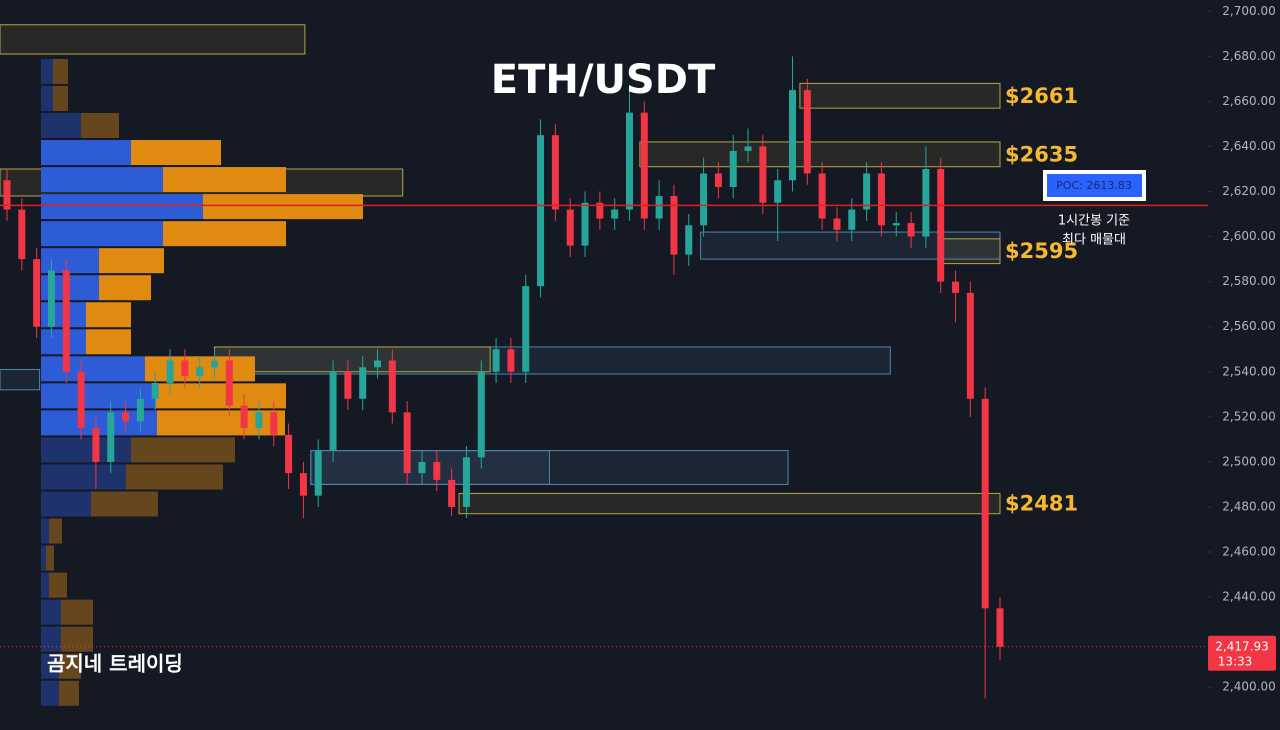 This screenshot has height=730, width=1280. What do you see at coordinates (1248, 597) in the screenshot?
I see `y-tick-label: 2,440.00` at bounding box center [1248, 597].